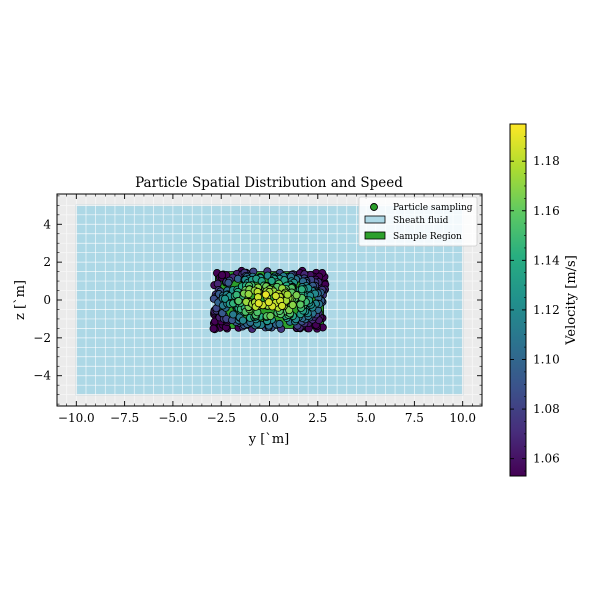 The height and width of the screenshot is (600, 600). What do you see at coordinates (269, 183) in the screenshot?
I see `chart-title: Particle Spatial Distribution and Speed` at bounding box center [269, 183].